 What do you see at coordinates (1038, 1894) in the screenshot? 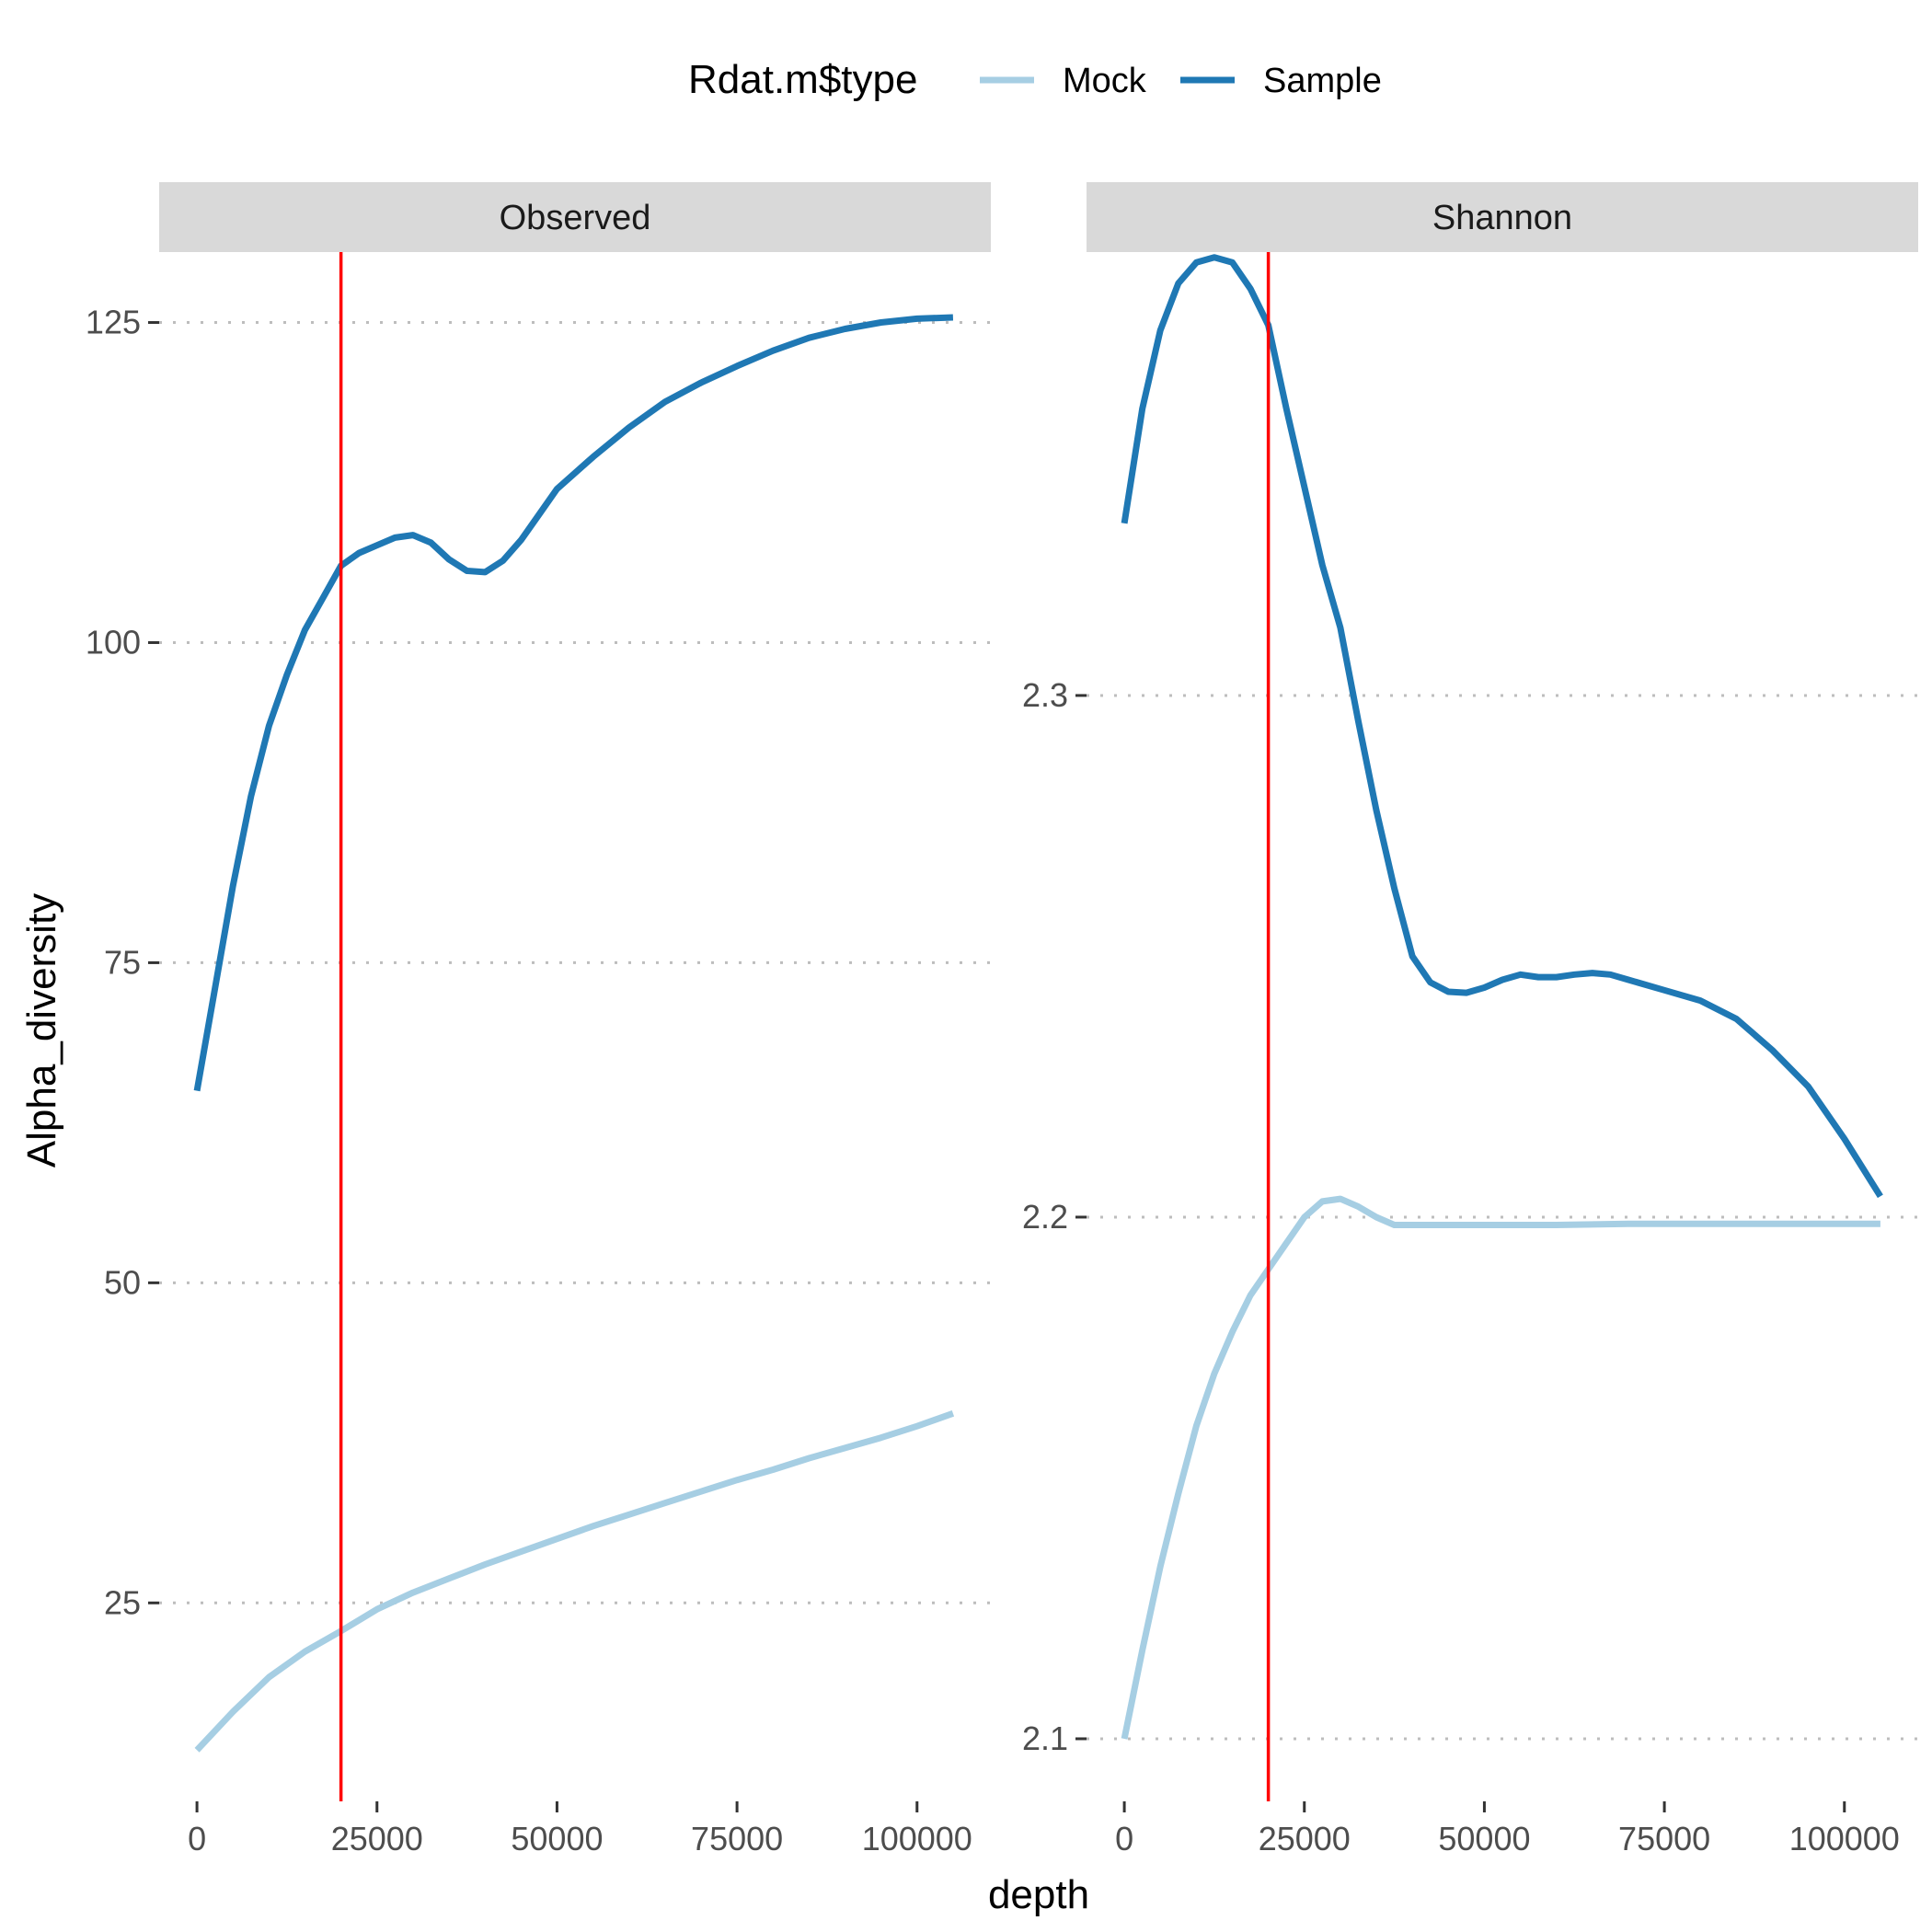
I see `x-axis-title: depth` at bounding box center [1038, 1894].